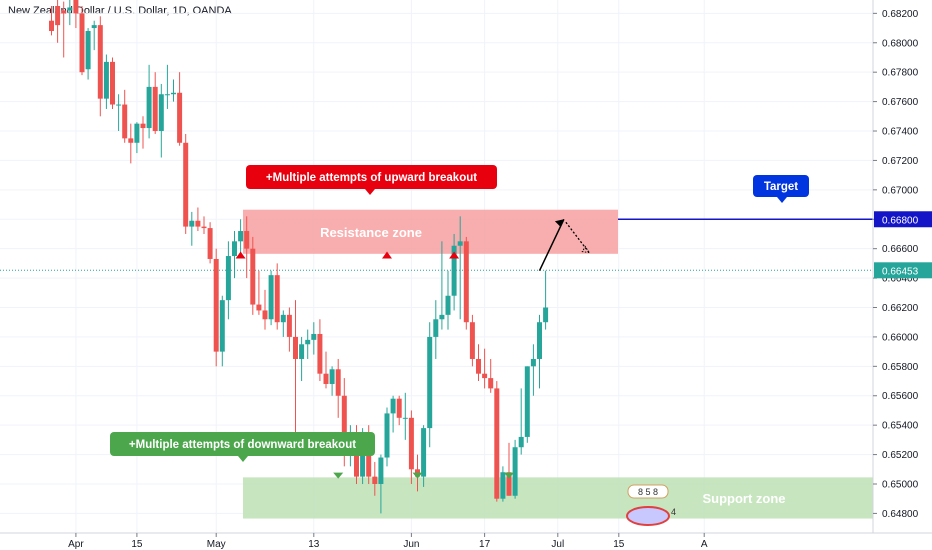 The height and width of the screenshot is (550, 932). What do you see at coordinates (673, 512) in the screenshot?
I see `badge-count: 4` at bounding box center [673, 512].